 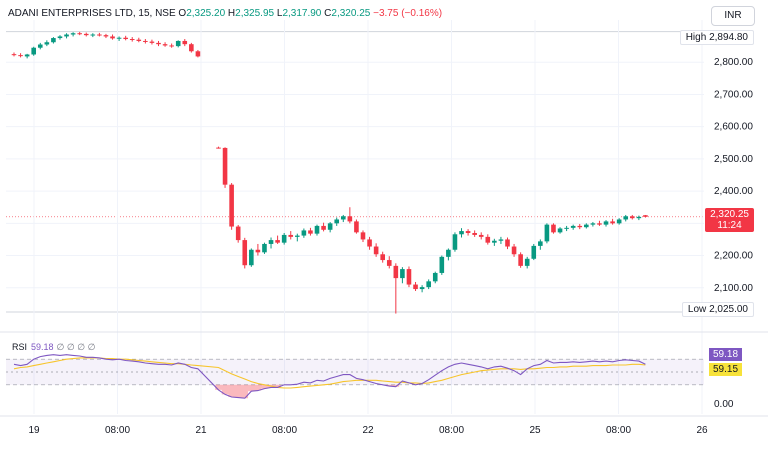 I want to click on rsi-legend-value: 59.18, so click(x=42, y=347).